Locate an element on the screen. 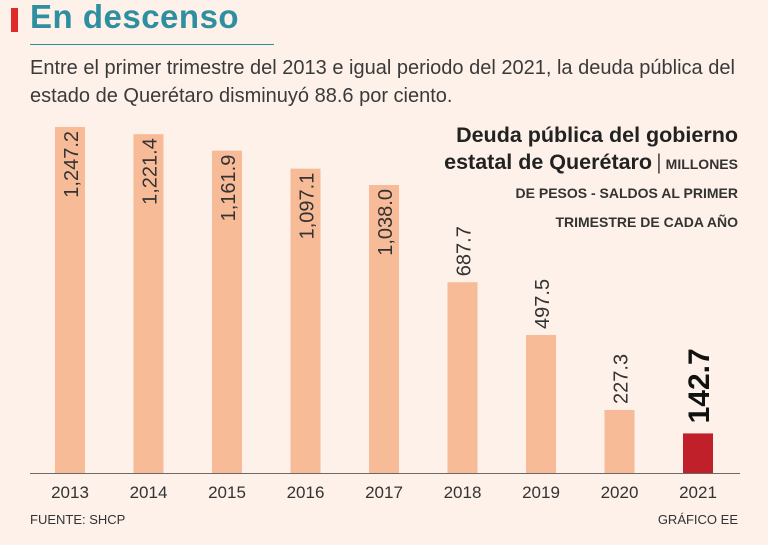 This screenshot has width=768, height=545. value-label-2021: 142.7 is located at coordinates (699, 385).